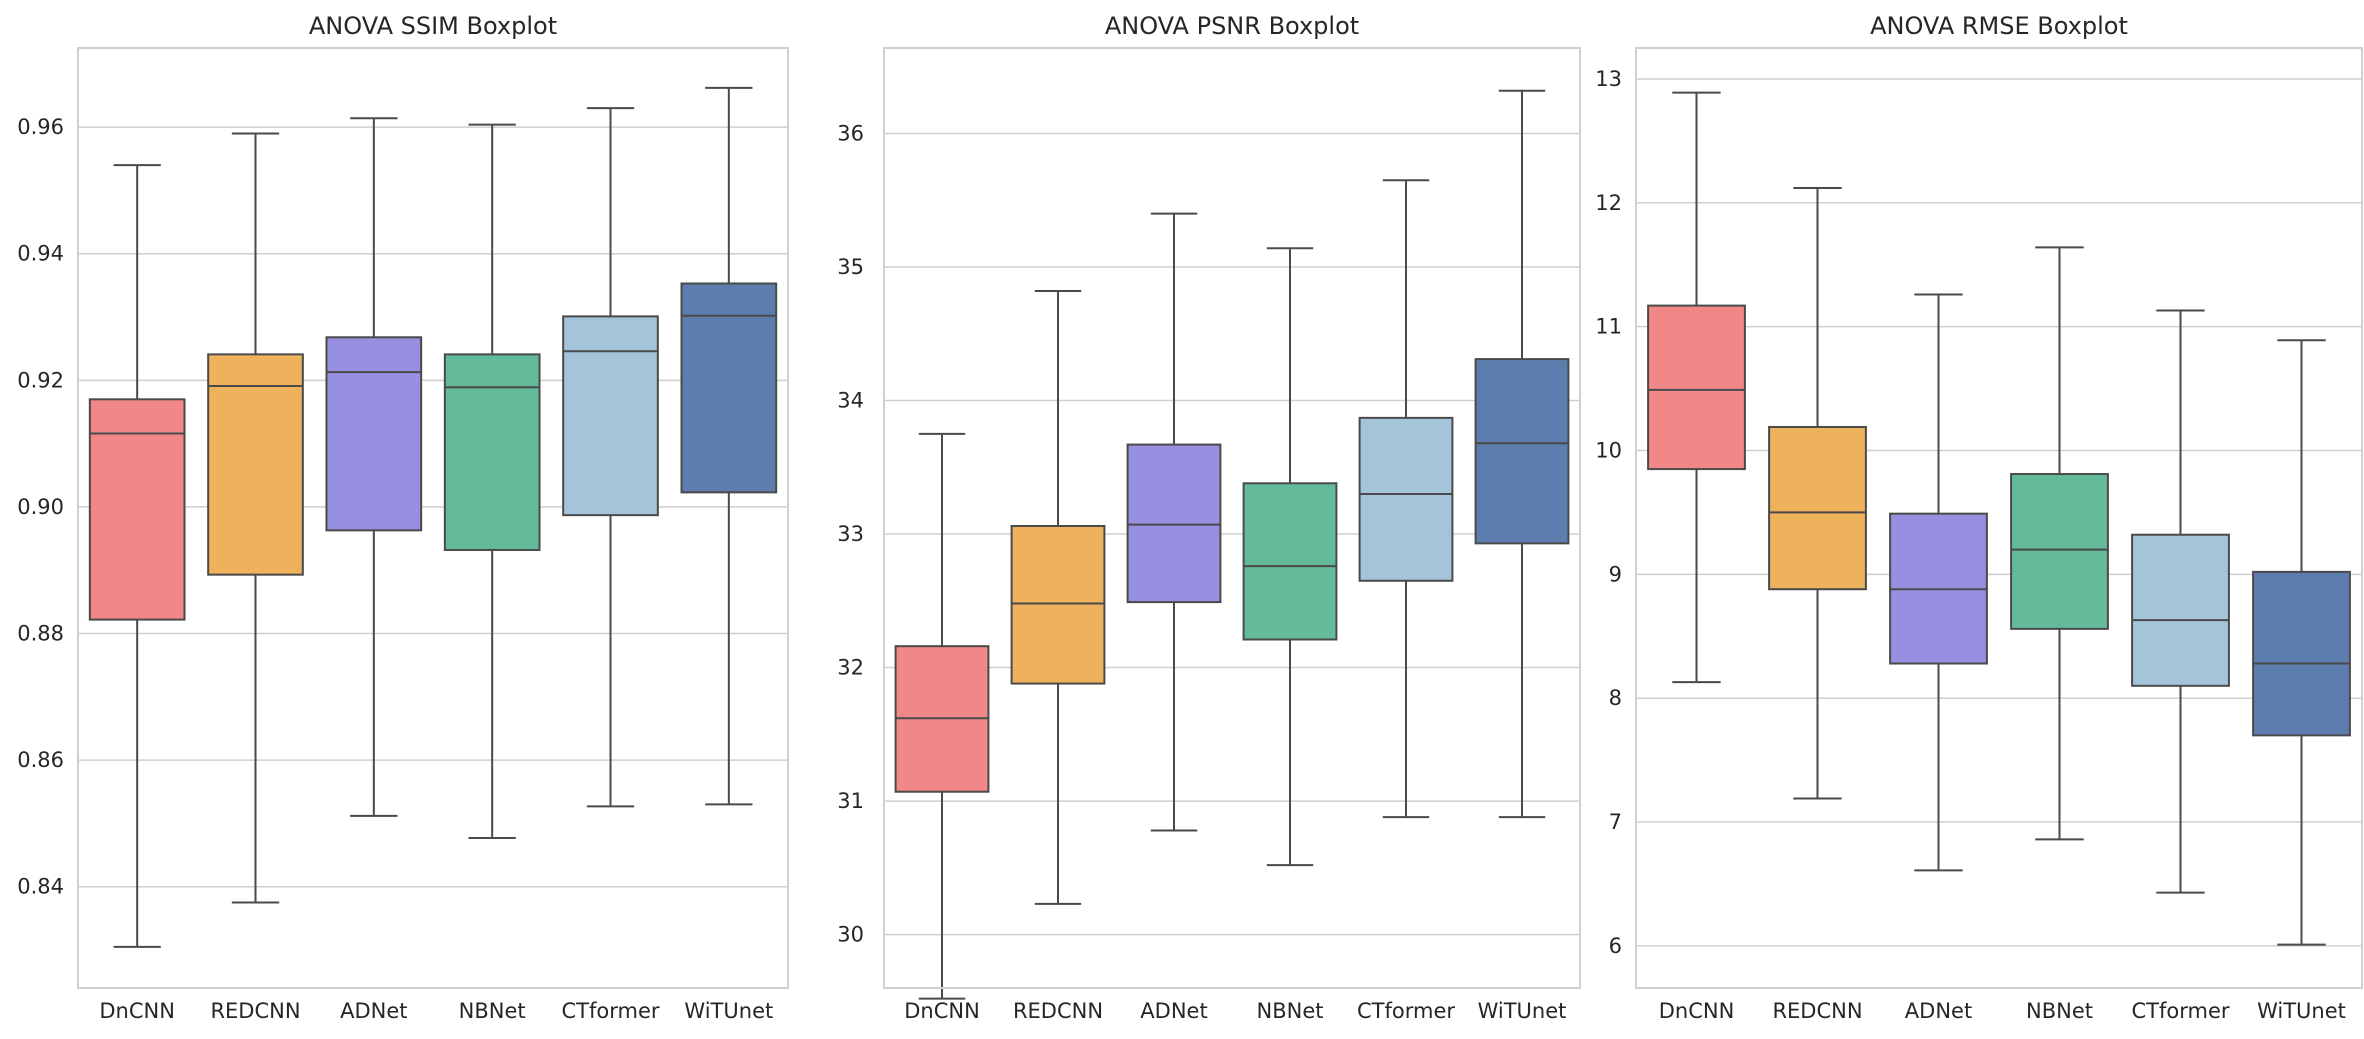  I want to click on ssim-y-tick-label: 0.92, so click(40, 380).